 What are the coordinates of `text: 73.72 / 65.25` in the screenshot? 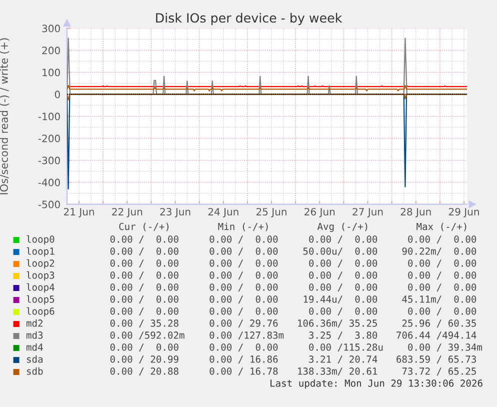 It's located at (439, 372).